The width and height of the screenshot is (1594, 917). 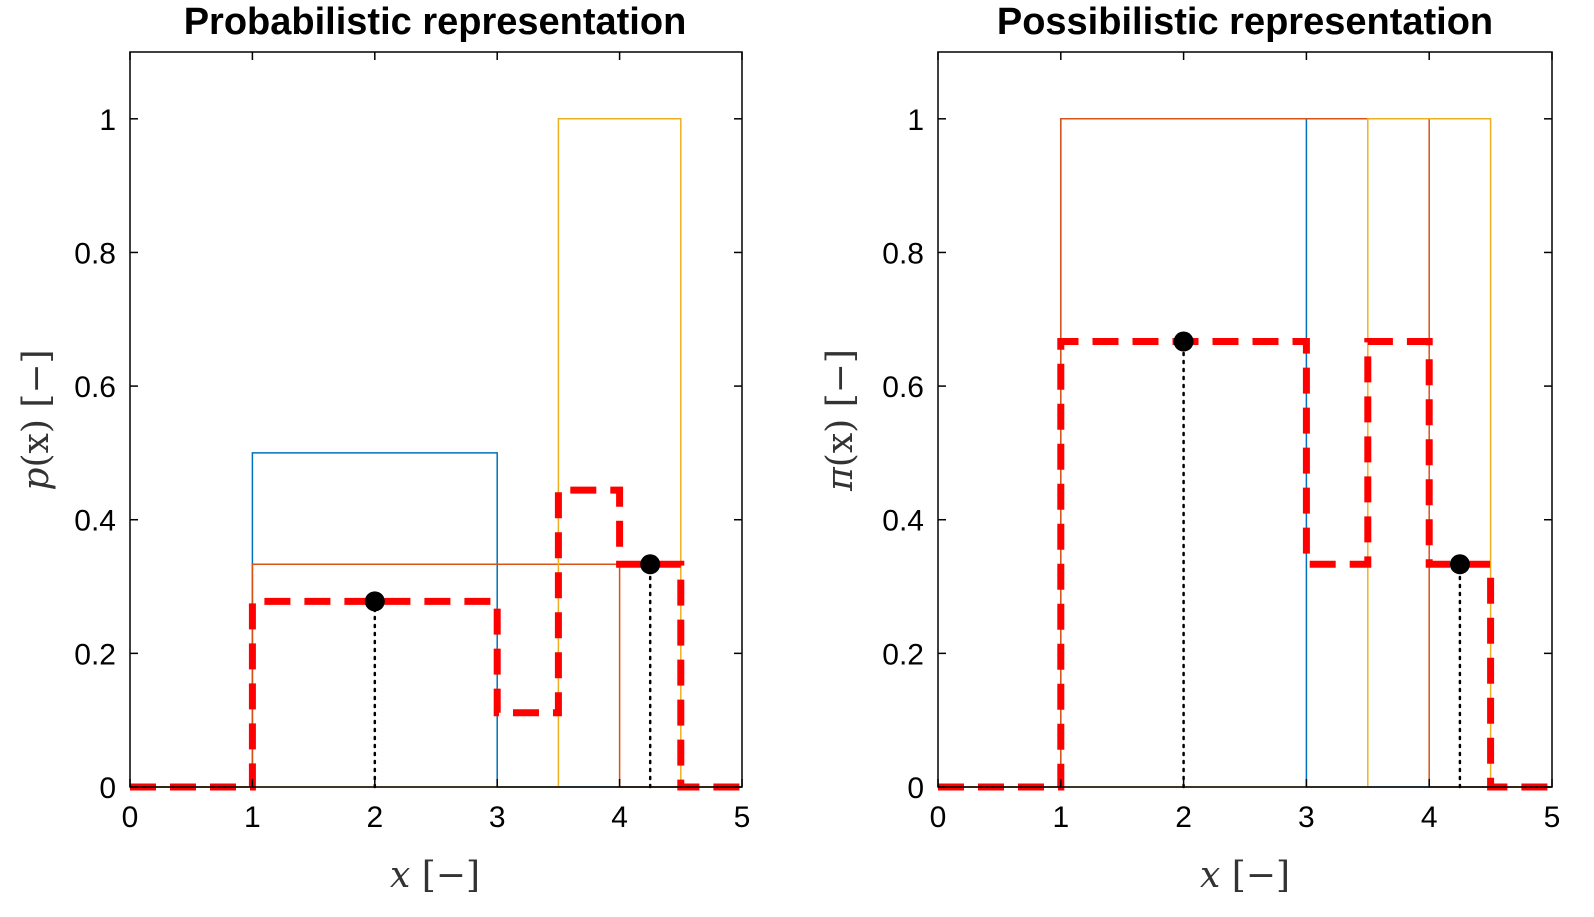 What do you see at coordinates (840, 420) in the screenshot?
I see `y-axis-label: π(x) [−]` at bounding box center [840, 420].